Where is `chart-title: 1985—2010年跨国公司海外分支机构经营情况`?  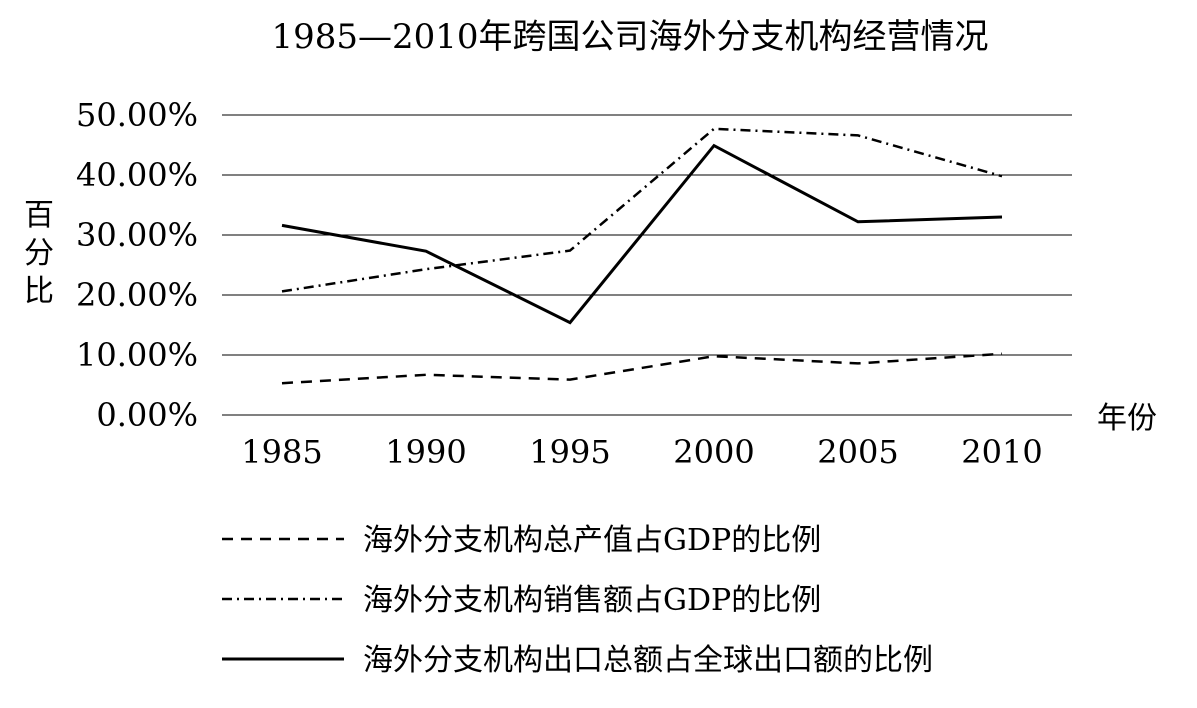 chart-title: 1985—2010年跨国公司海外分支机构经营情况 is located at coordinates (629, 37).